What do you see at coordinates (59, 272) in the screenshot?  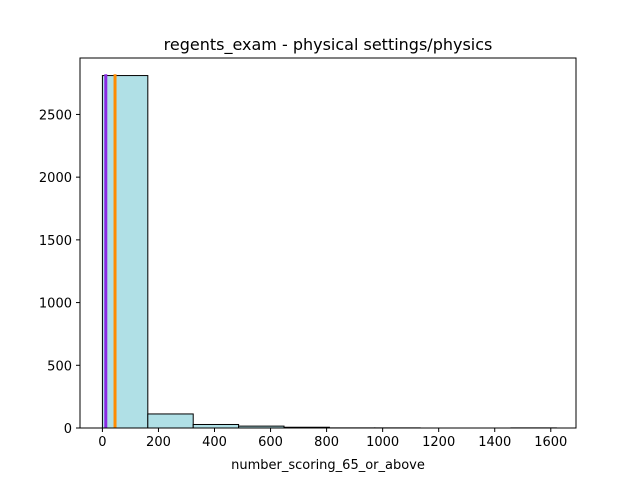 I see `y-axis-ticks: 0 500 1000 1500 2000 2500` at bounding box center [59, 272].